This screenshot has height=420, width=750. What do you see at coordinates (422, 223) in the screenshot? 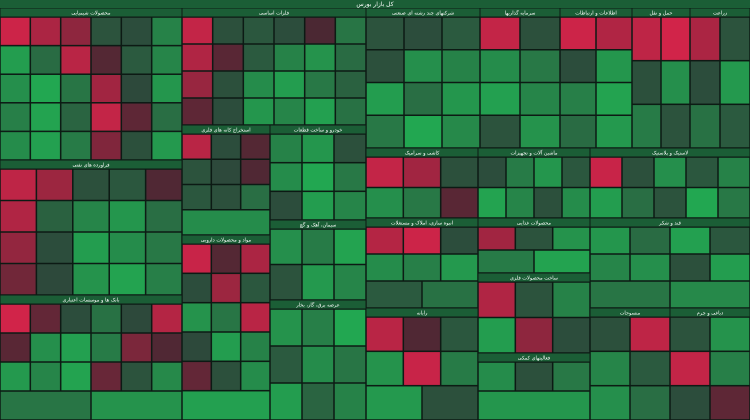
I see `sector-name: انبوه سازی، املاک و مستغلات` at bounding box center [422, 223].